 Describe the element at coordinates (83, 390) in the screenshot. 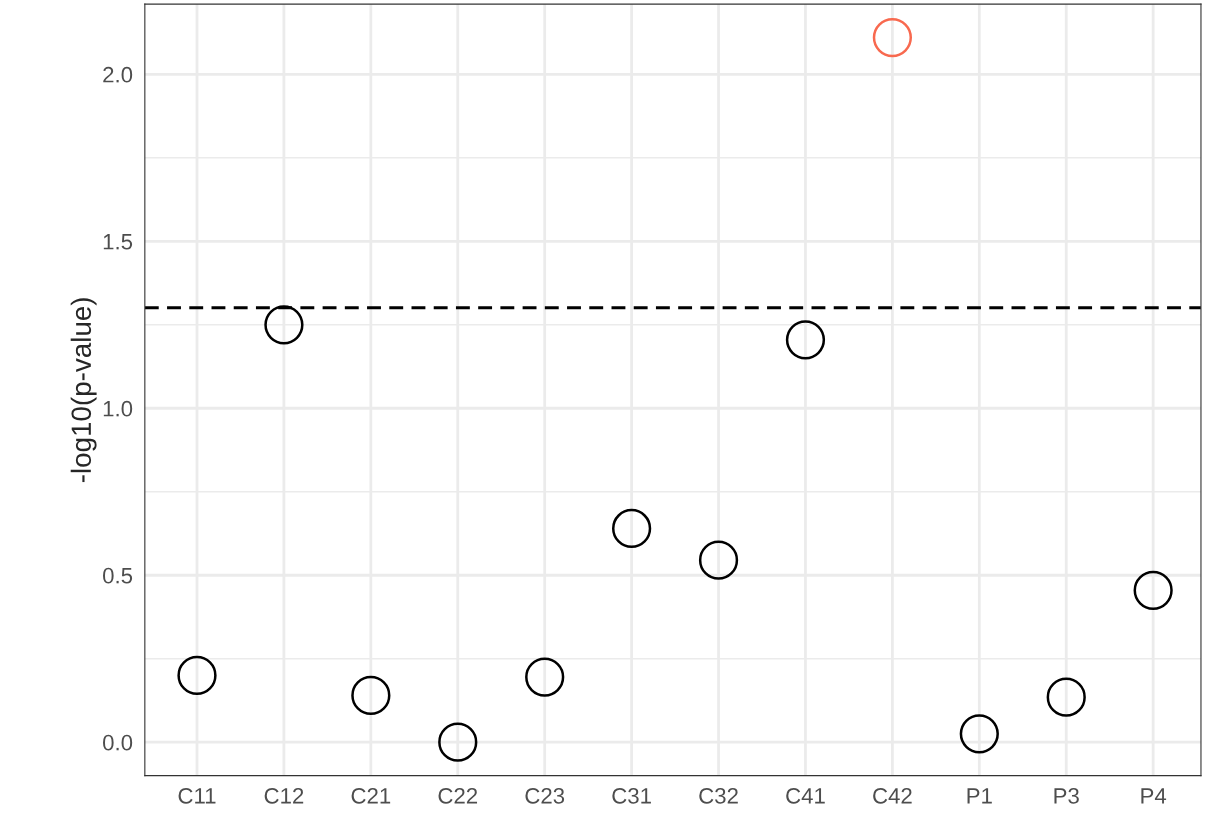

I see `y-axis-title: -log10(p-value)` at that location.